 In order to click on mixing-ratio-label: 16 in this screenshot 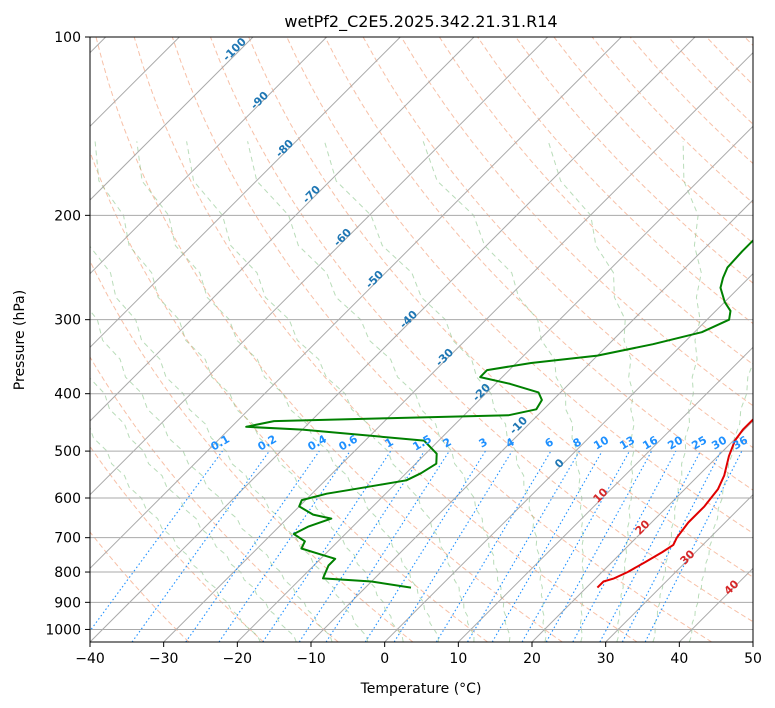, I will do `click(650, 442)`.